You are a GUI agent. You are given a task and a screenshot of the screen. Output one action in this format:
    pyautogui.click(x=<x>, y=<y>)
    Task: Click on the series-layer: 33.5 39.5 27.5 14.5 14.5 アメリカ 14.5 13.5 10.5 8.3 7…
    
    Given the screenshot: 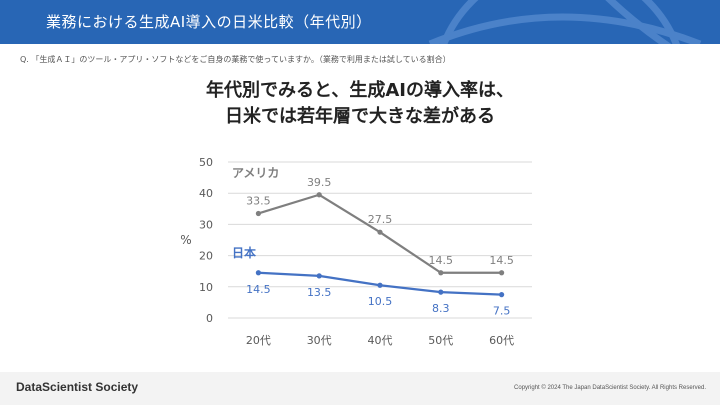 What is the action you would take?
    pyautogui.click(x=373, y=242)
    